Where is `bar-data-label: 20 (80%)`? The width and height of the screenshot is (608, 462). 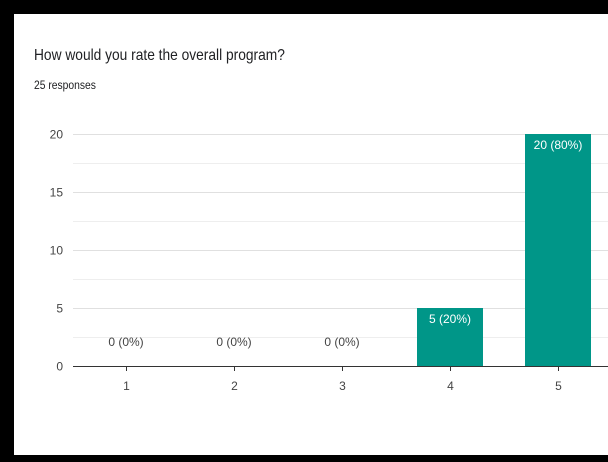 bar-data-label: 20 (80%) is located at coordinates (558, 145).